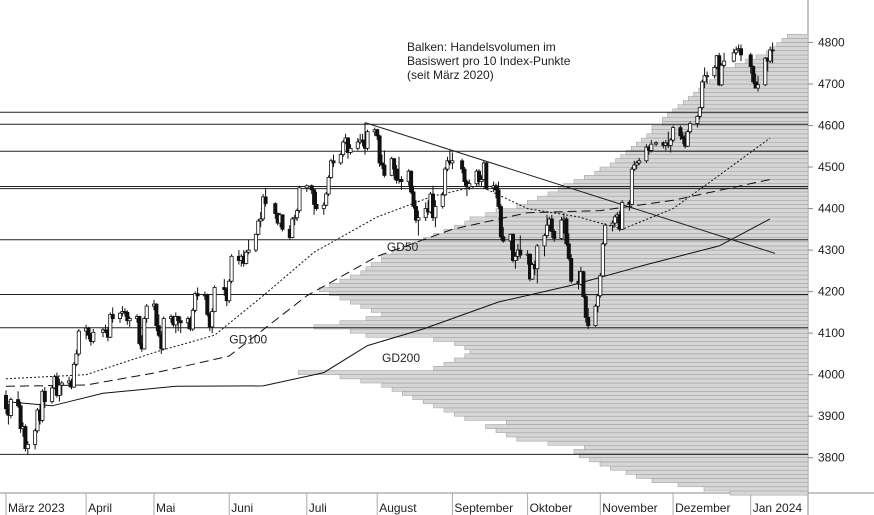 This screenshot has height=515, width=874. What do you see at coordinates (489, 61) in the screenshot?
I see `annotation-line-2: Basiswert pro 10 Index-Punkte` at bounding box center [489, 61].